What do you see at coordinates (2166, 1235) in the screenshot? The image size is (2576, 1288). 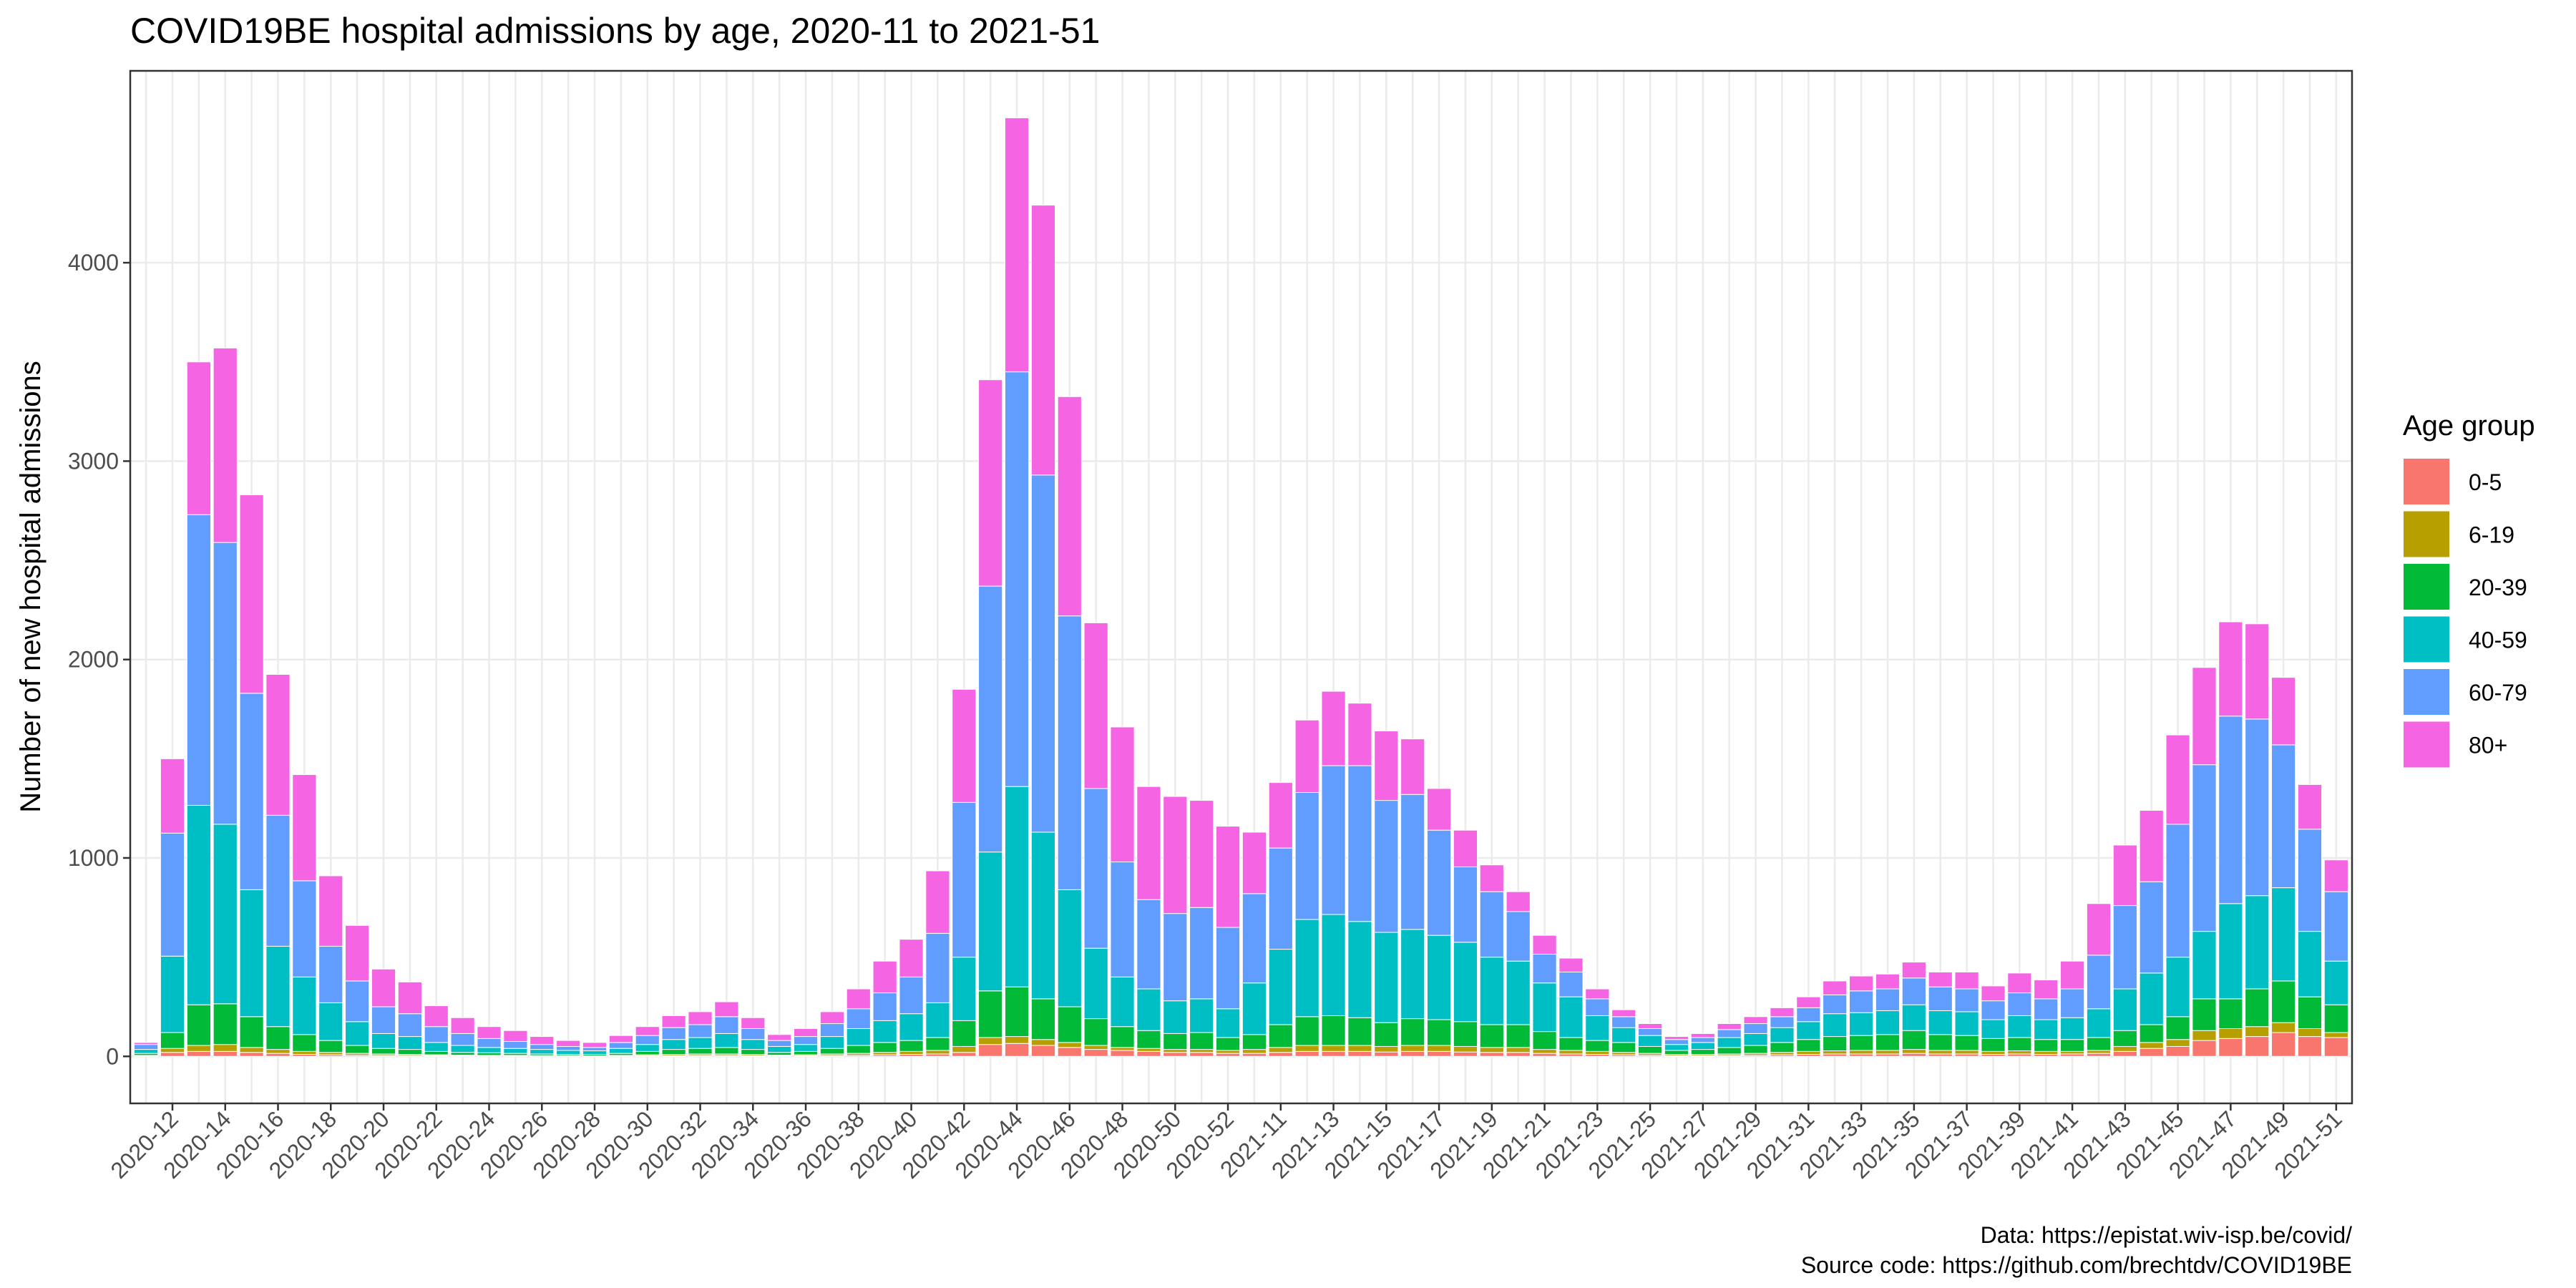 I see `caption: Data: https://epistat.wiv-isp.be/covid/` at bounding box center [2166, 1235].